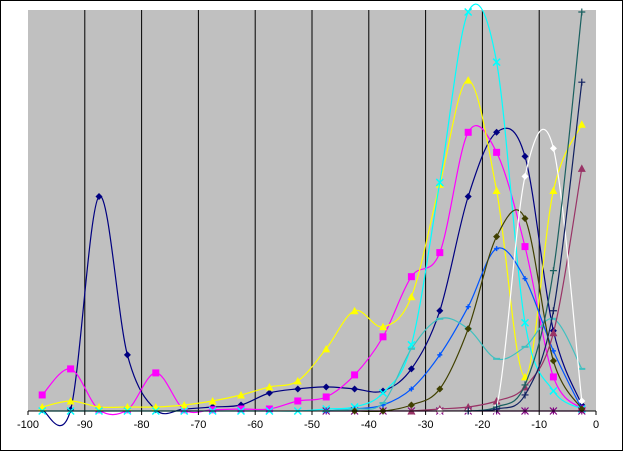 The width and height of the screenshot is (623, 452). I want to click on x-tick-label: -60, so click(255, 425).